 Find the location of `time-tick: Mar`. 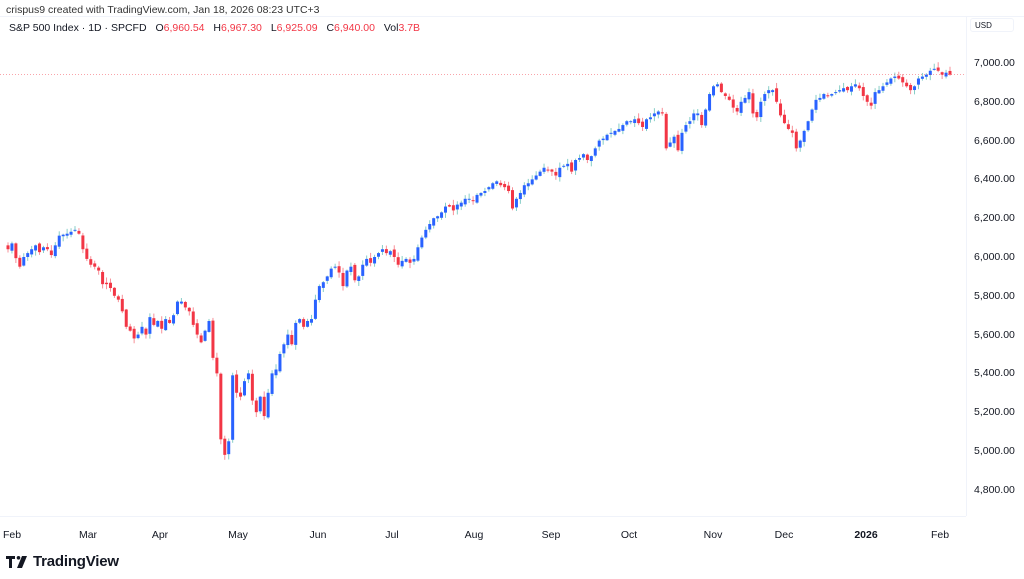

time-tick: Mar is located at coordinates (88, 535).